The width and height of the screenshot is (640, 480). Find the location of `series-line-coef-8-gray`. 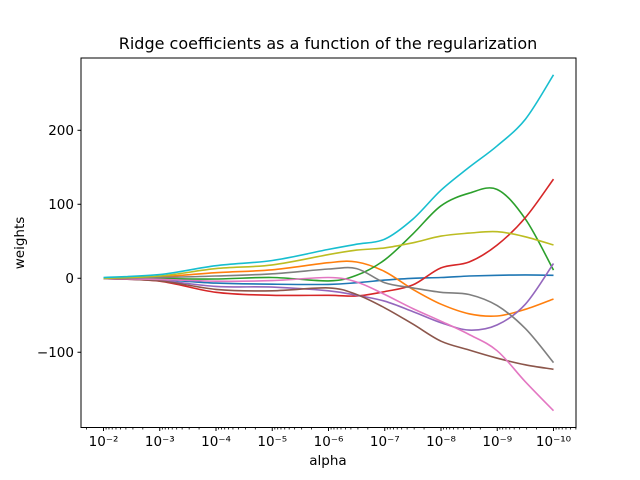

series-line-coef-8-gray is located at coordinates (329, 315).